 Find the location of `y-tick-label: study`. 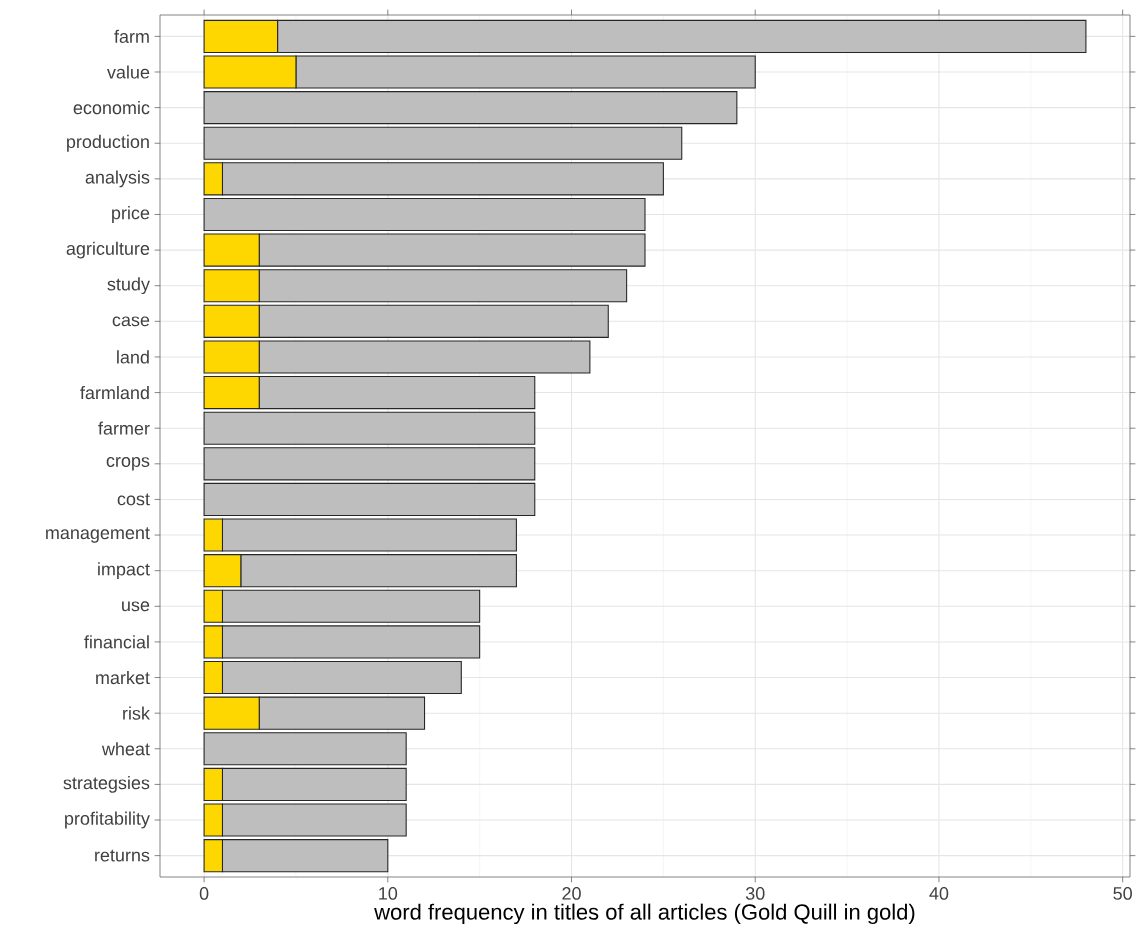

y-tick-label: study is located at coordinates (128, 286).